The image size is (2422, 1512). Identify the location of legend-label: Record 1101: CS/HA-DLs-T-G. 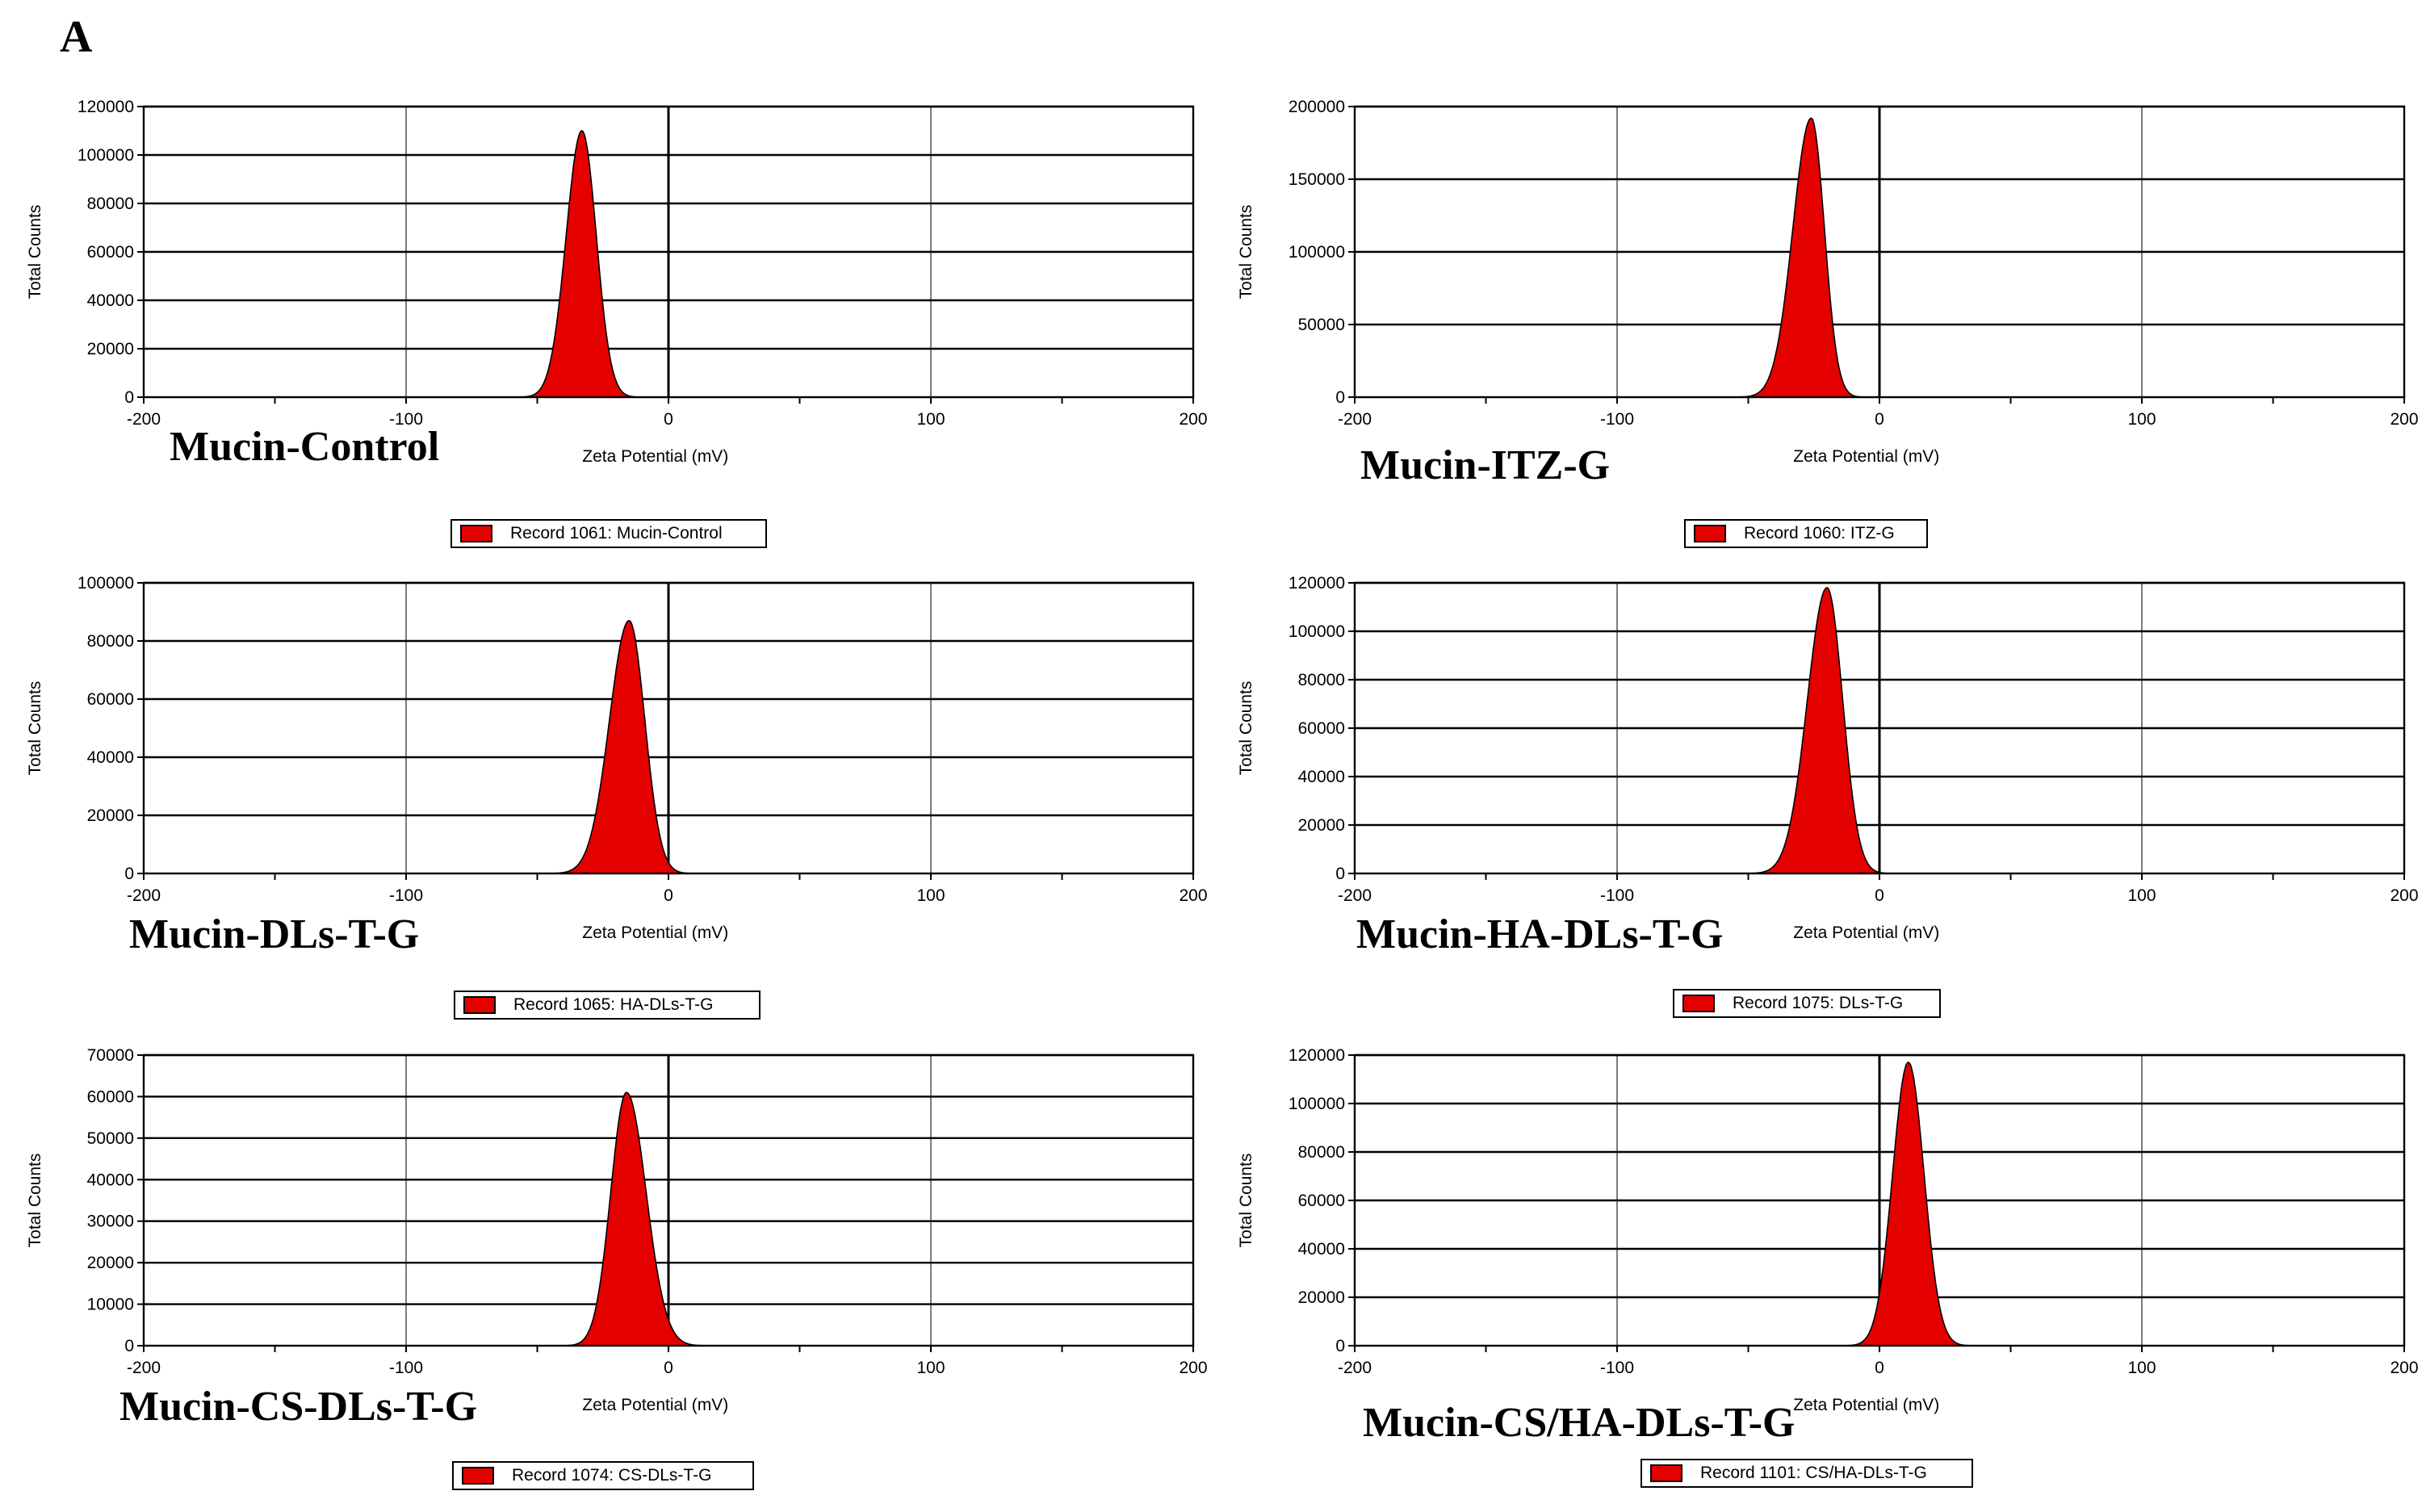
(1813, 1473).